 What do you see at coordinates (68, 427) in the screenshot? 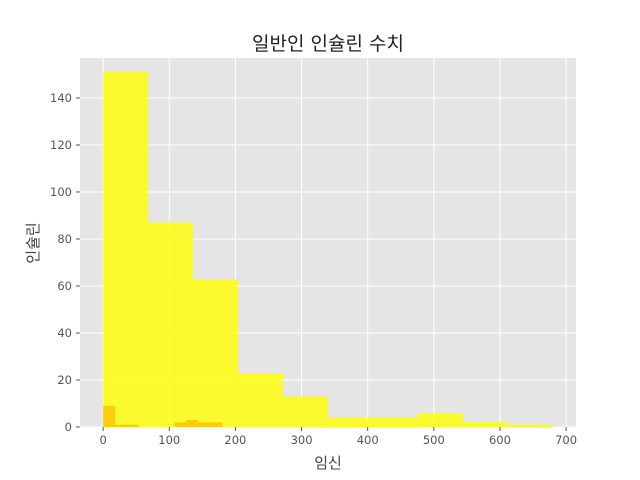
I see `y-tick-label: 0` at bounding box center [68, 427].